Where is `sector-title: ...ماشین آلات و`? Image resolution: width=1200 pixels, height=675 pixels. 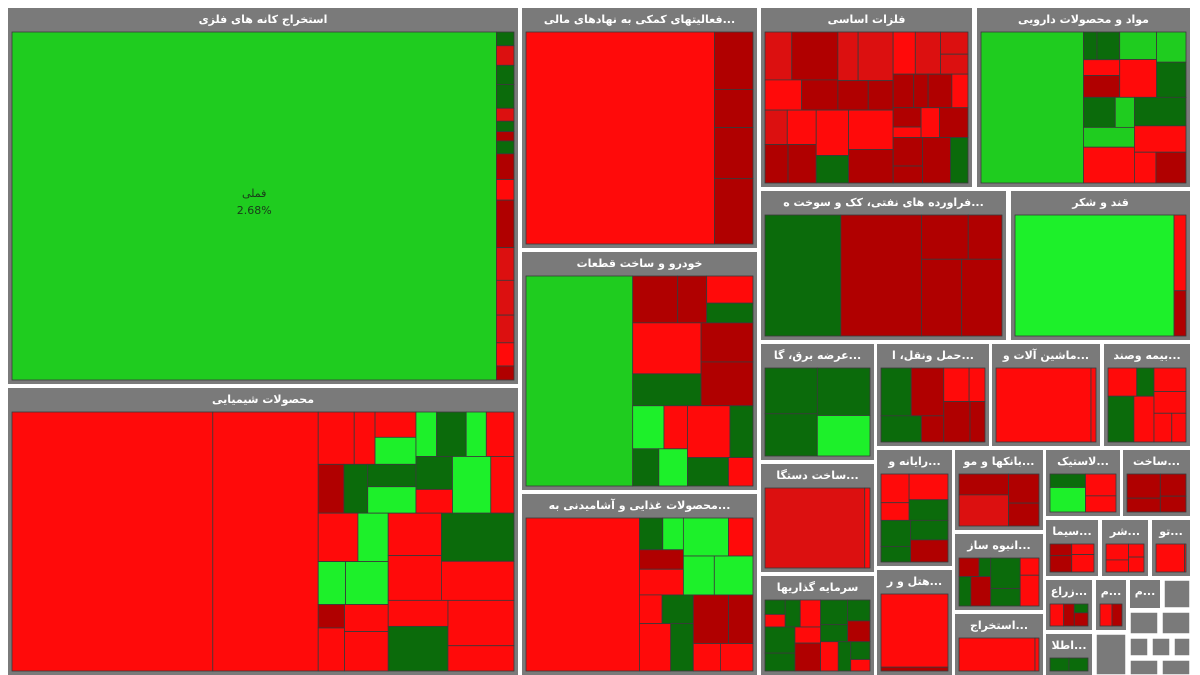 sector-title: ...ماشین آلات و is located at coordinates (1045, 355).